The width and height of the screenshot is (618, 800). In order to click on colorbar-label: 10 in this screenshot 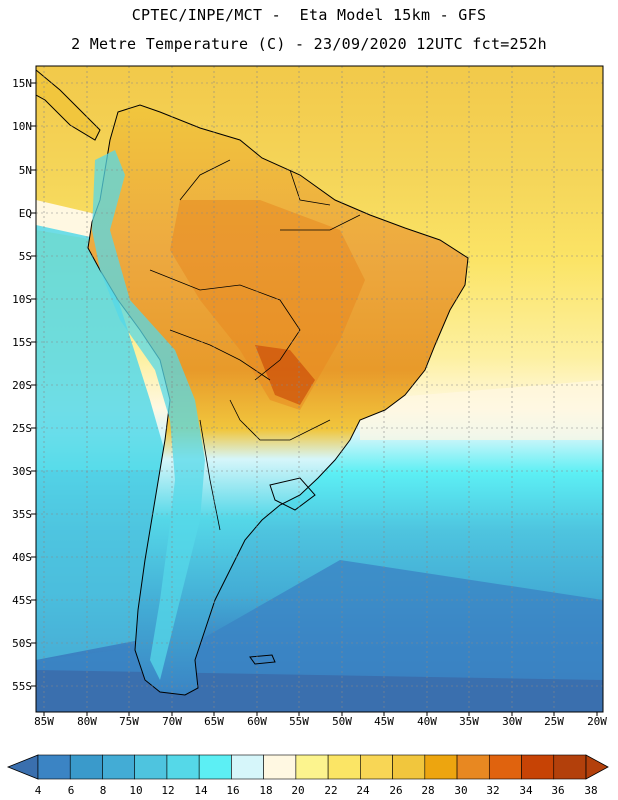, I will do `click(136, 790)`.